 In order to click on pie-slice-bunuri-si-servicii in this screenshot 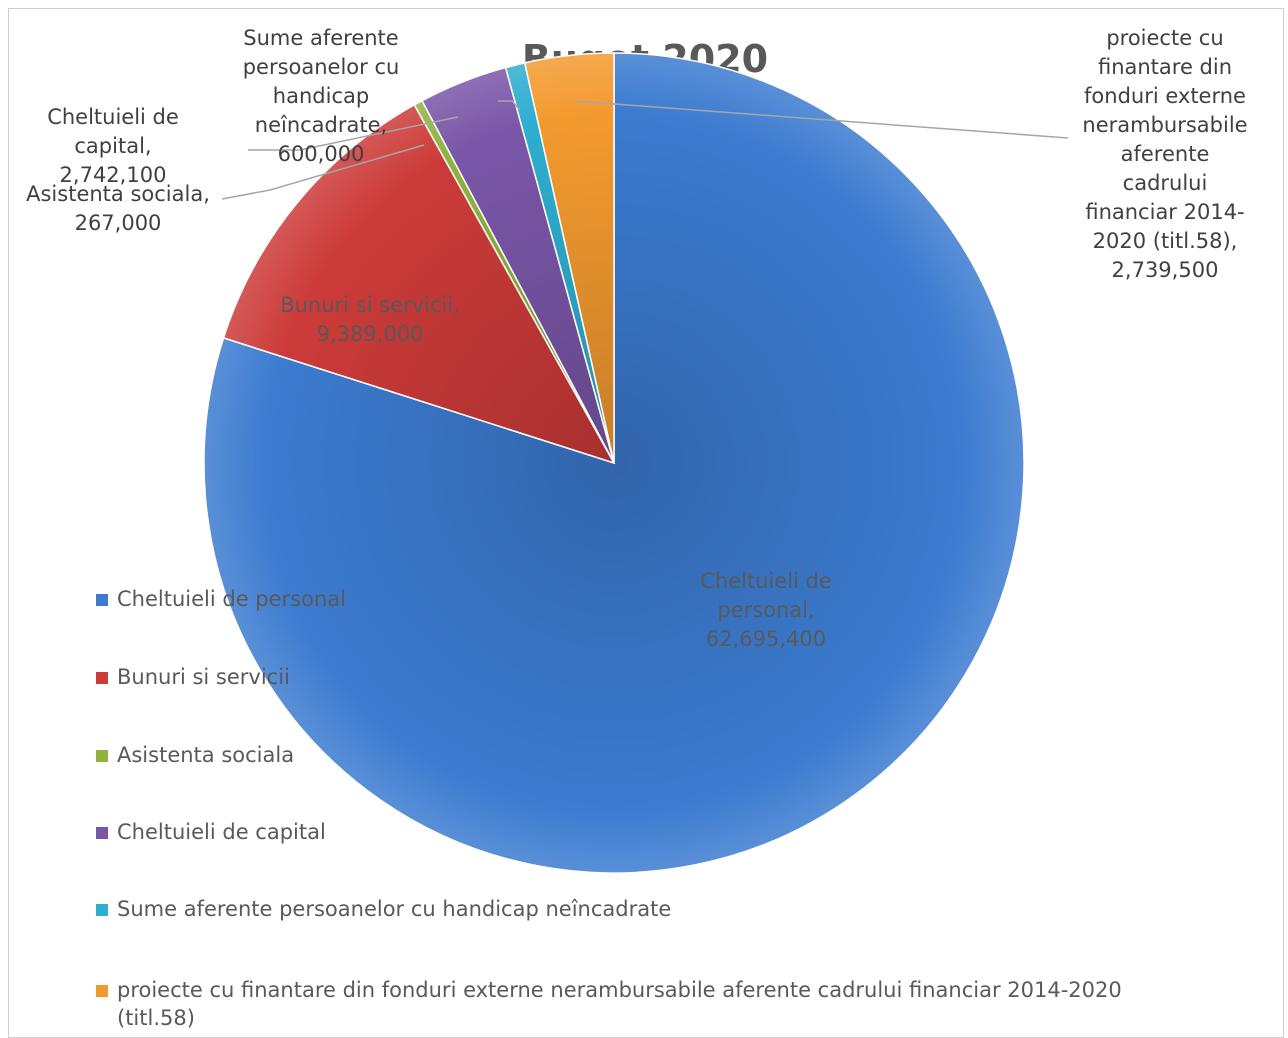, I will do `click(419, 284)`.